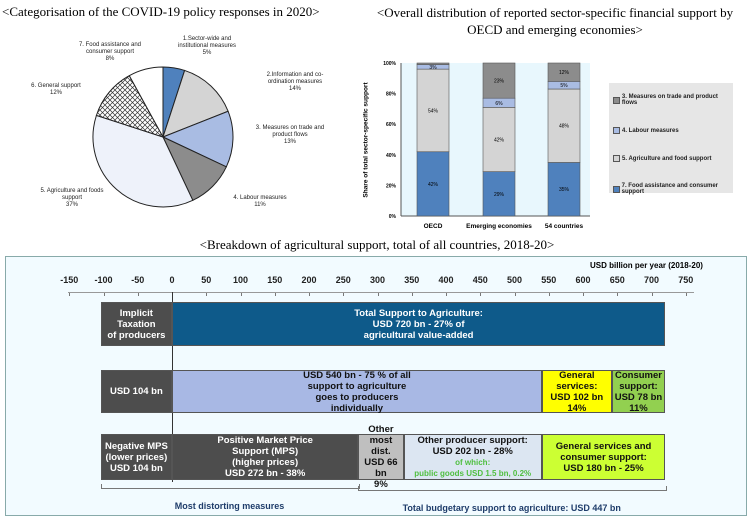 The image size is (754, 522). Describe the element at coordinates (343, 280) in the screenshot. I see `x-tick-label: 250` at that location.